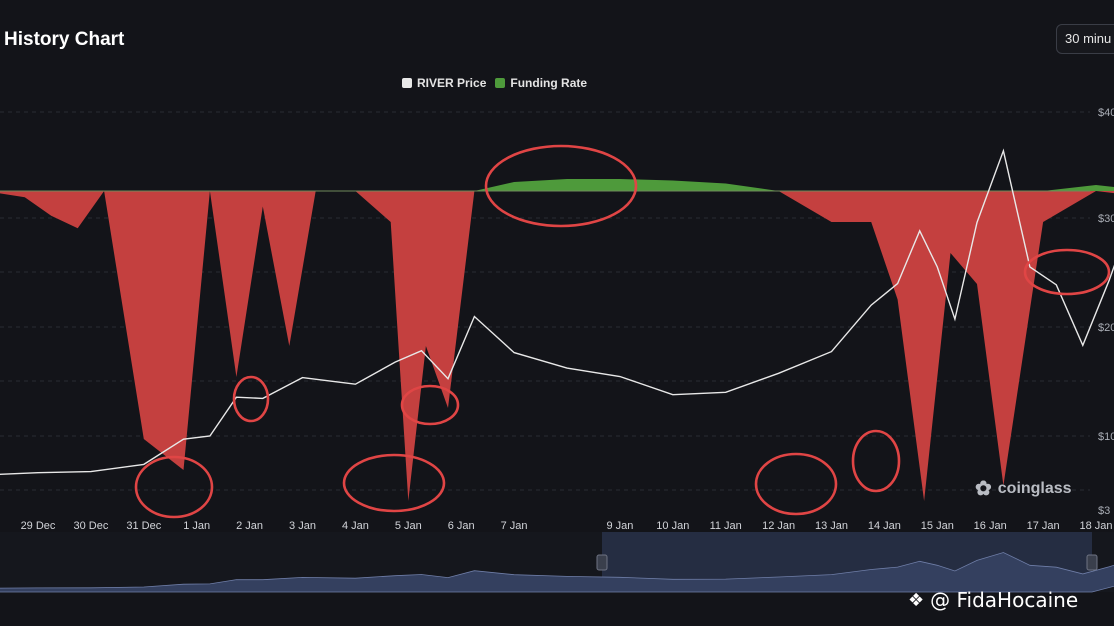  Describe the element at coordinates (602, 562) in the screenshot. I see `navigator-handle-left` at that location.